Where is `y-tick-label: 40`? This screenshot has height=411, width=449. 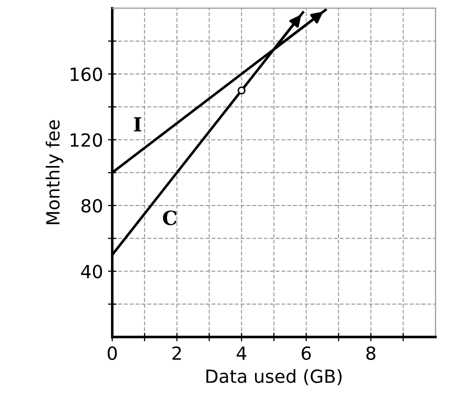
y-tick-label: 40 is located at coordinates (91, 271).